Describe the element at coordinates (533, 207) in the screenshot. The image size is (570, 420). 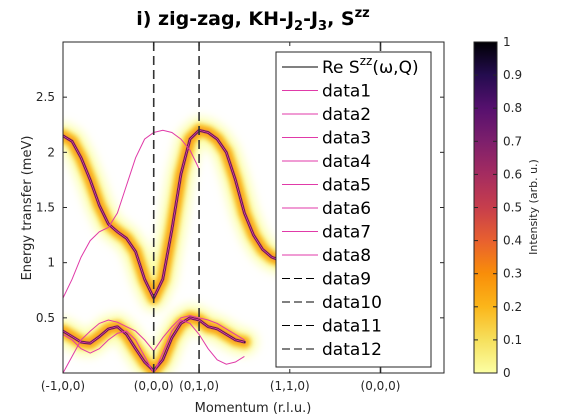
I see `colorbar-label: Intensity (arb. u.)` at that location.